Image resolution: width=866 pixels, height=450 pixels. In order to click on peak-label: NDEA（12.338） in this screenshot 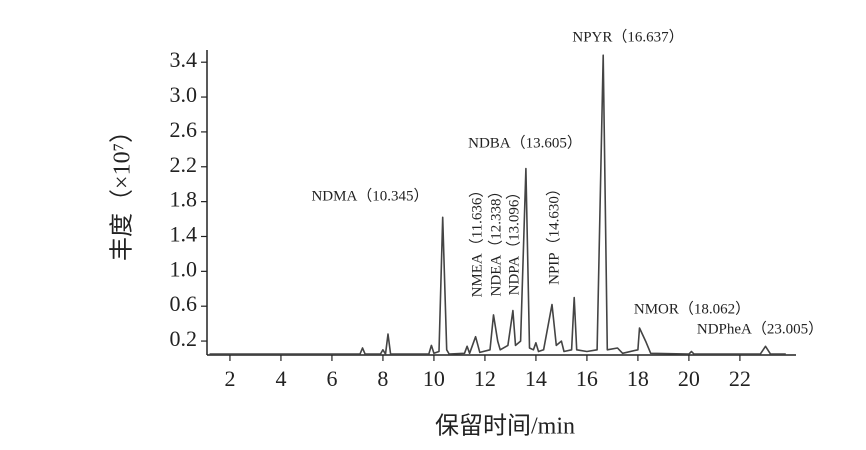, I will do `click(495, 240)`.